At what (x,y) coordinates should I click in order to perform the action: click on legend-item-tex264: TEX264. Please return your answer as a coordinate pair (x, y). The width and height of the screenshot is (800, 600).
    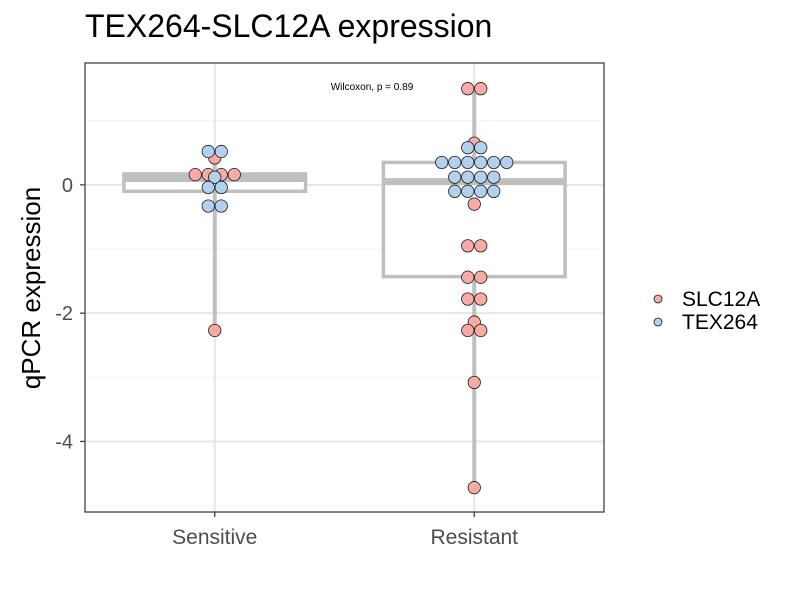
    Looking at the image, I should click on (705, 322).